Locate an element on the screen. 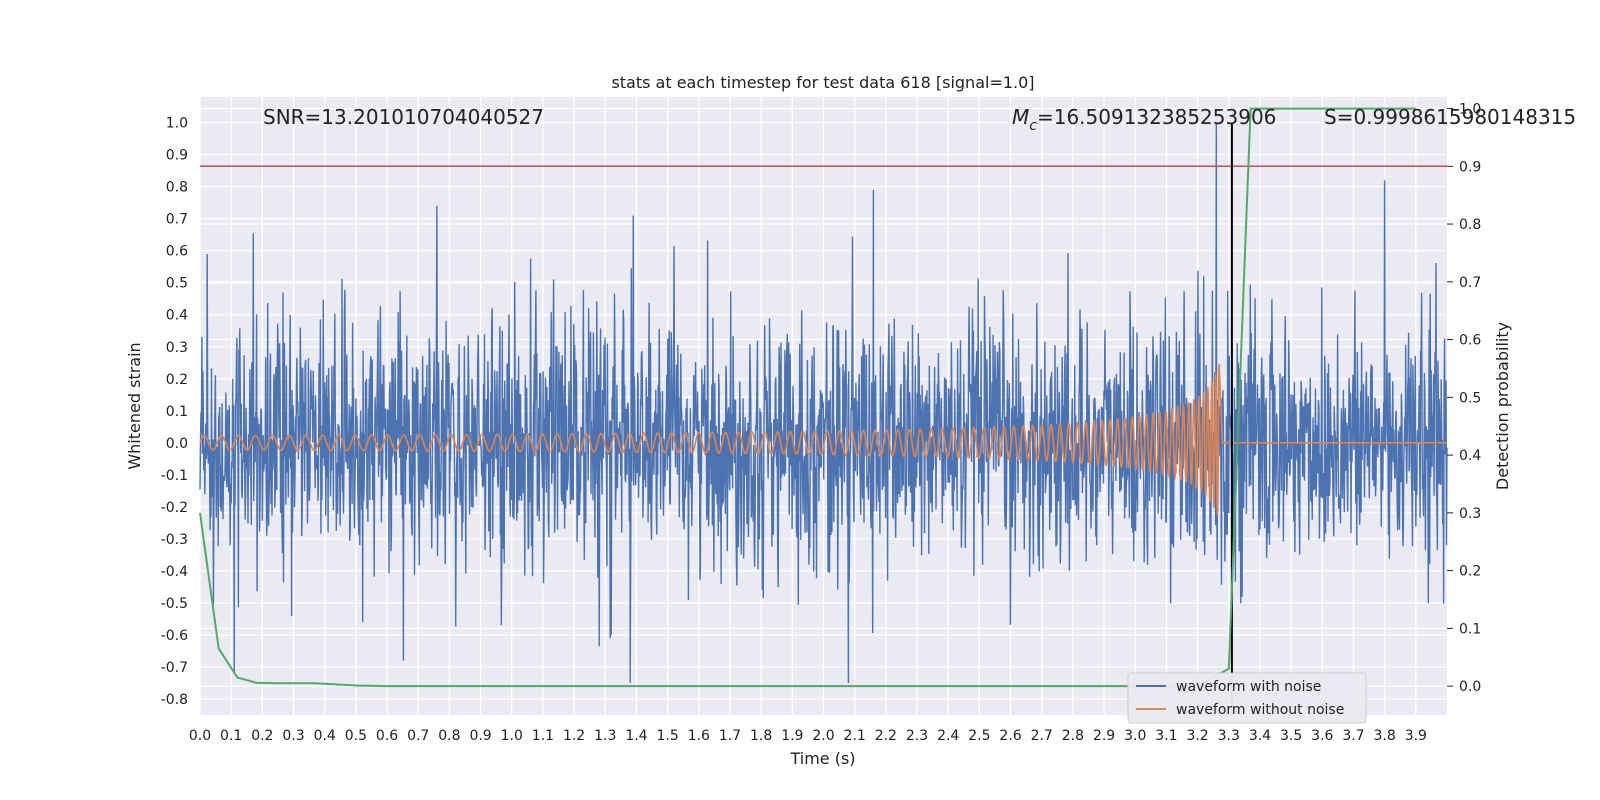 This screenshot has width=1600, height=800. x-tick-label: 2.1 is located at coordinates (855, 736).